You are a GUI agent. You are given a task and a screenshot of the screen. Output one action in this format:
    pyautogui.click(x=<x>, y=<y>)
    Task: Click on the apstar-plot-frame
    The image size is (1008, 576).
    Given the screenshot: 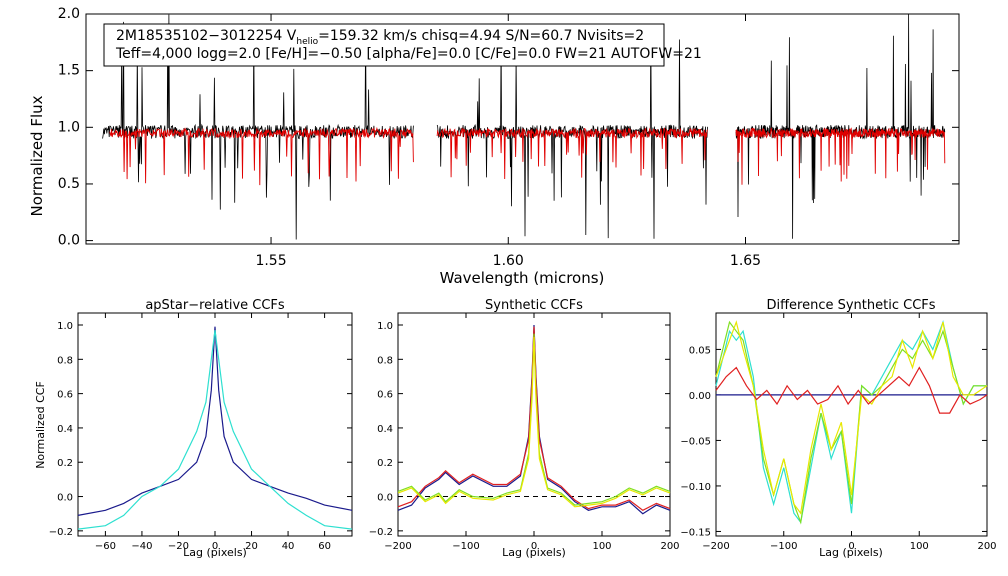 What is the action you would take?
    pyautogui.click(x=215, y=424)
    